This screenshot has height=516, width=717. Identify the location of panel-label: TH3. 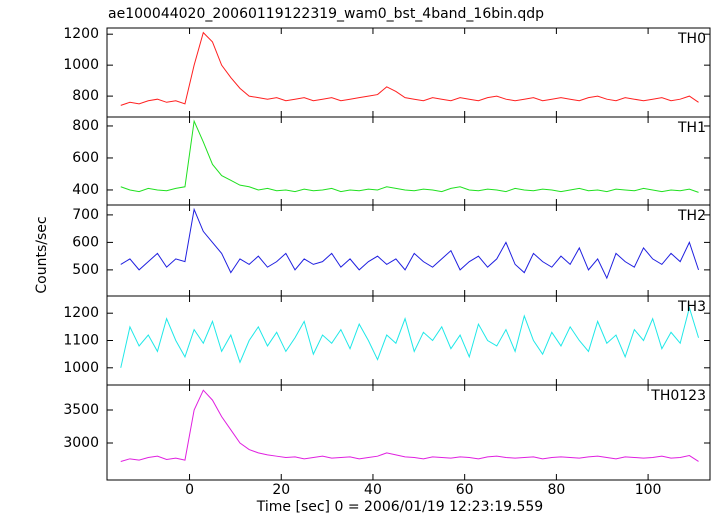
(691, 307).